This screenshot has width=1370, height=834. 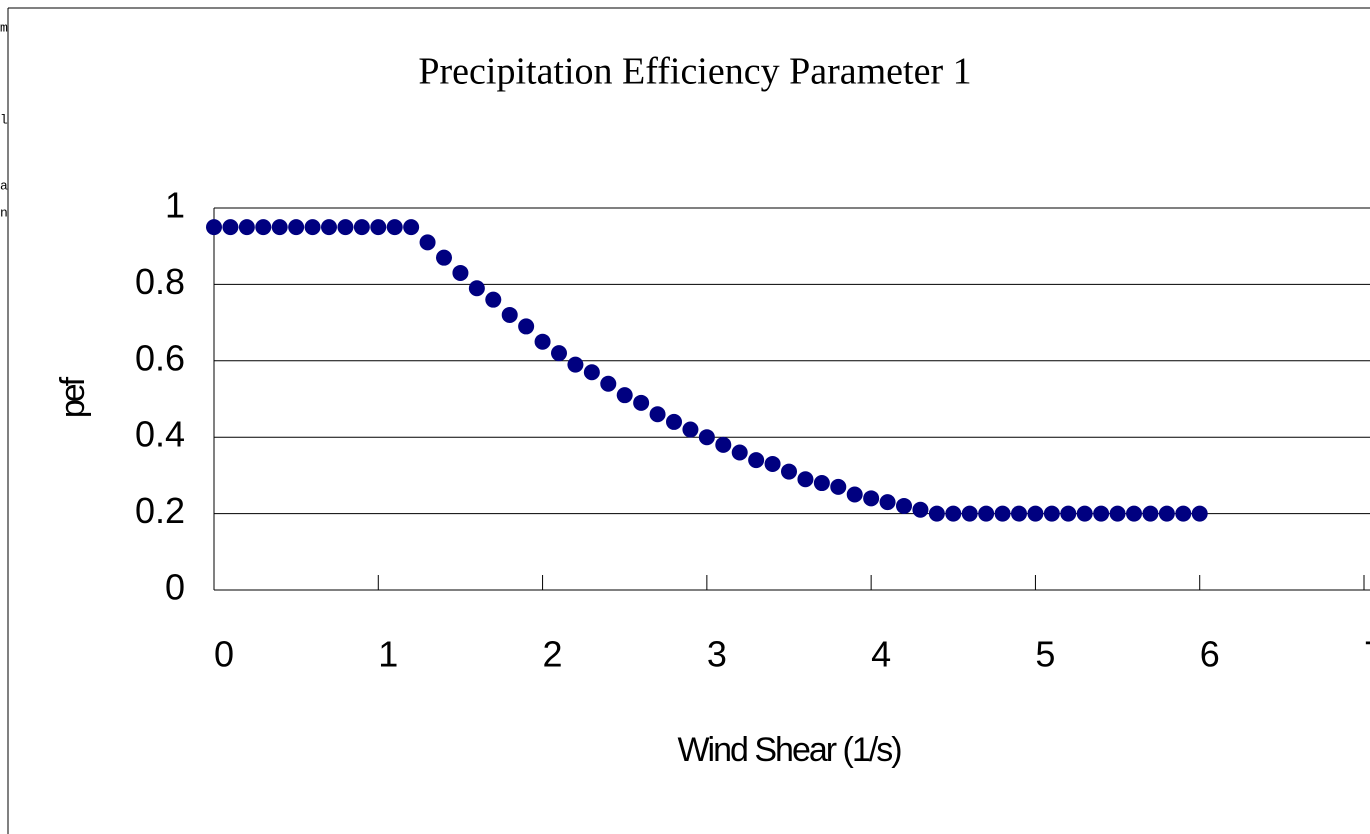 I want to click on y-tick-label: 0.6, so click(x=160, y=357).